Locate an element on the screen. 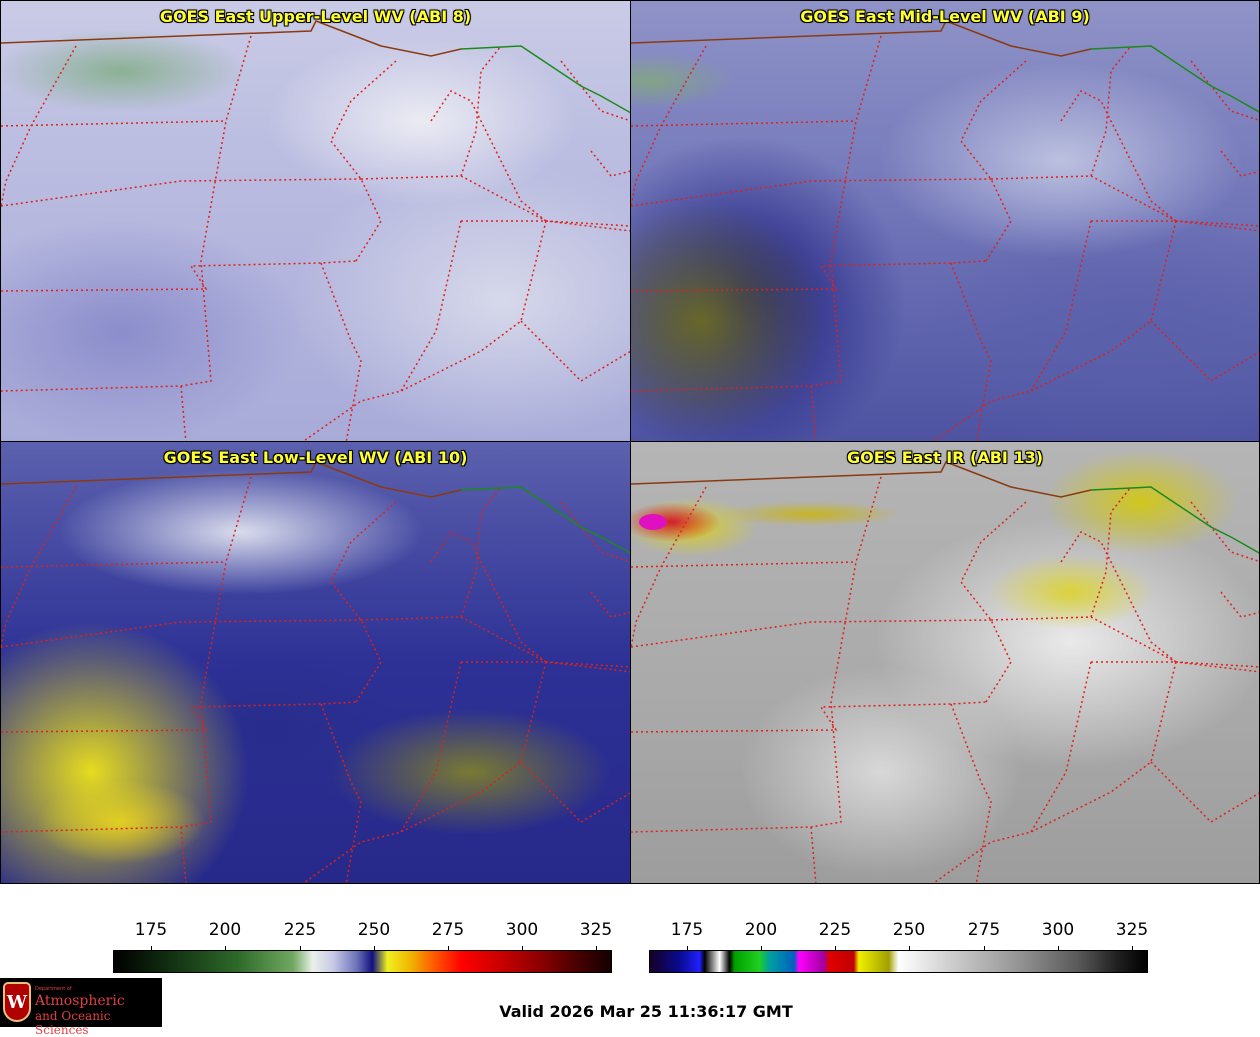 The image size is (1260, 1037). panel-title: GOES East Upper-Level WV (ABI 8) is located at coordinates (315, 16).